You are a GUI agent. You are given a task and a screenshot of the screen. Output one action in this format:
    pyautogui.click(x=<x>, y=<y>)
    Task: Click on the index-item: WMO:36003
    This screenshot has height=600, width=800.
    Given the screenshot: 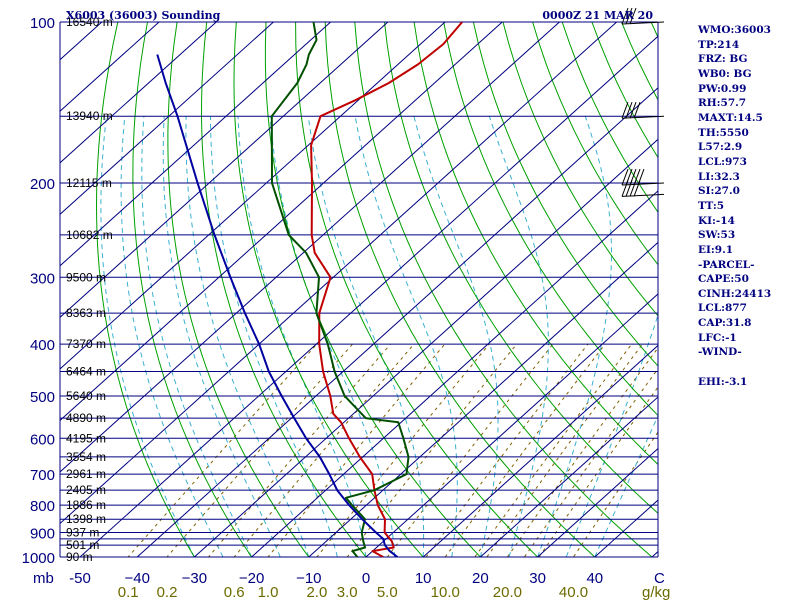 What is the action you would take?
    pyautogui.click(x=734, y=30)
    